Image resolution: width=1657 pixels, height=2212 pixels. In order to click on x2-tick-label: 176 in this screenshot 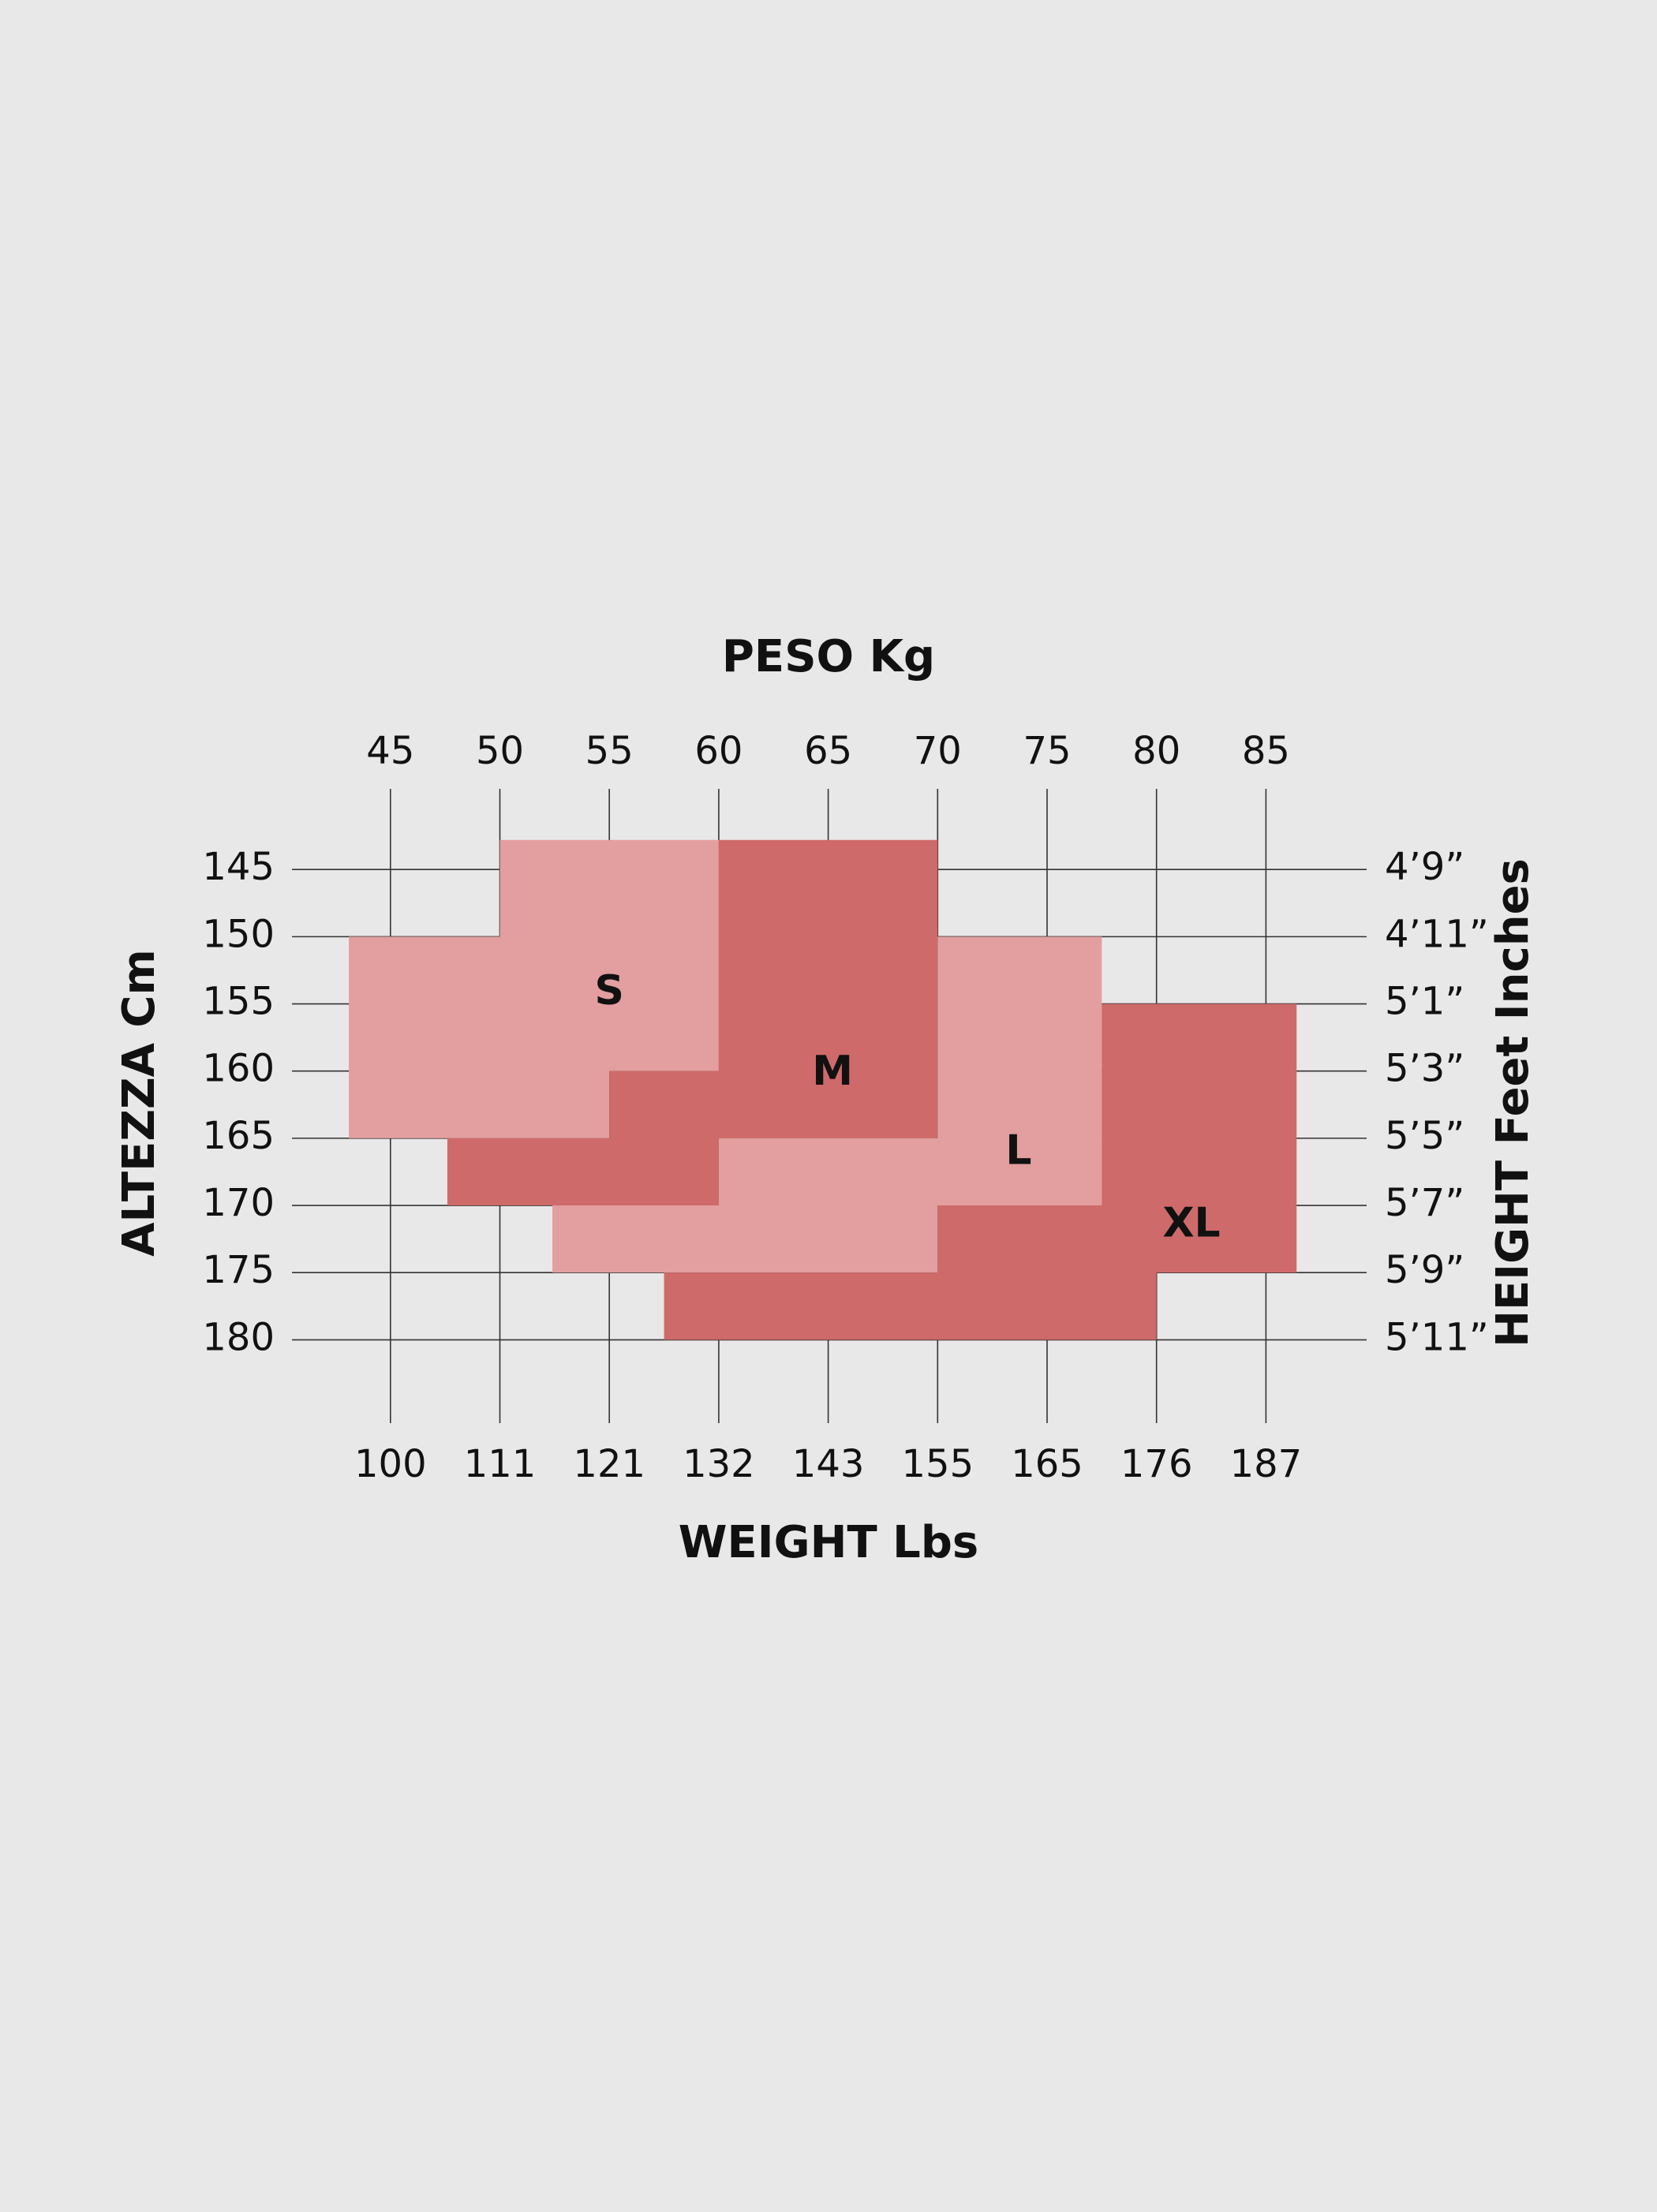, I will do `click(1156, 1464)`.